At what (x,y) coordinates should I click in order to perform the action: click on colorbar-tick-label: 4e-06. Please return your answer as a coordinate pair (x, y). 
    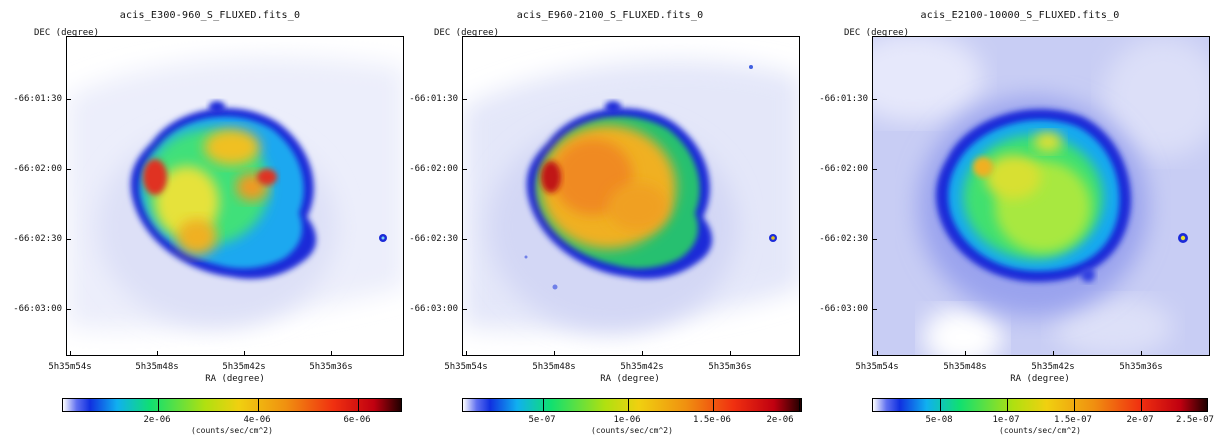
    Looking at the image, I should click on (257, 420).